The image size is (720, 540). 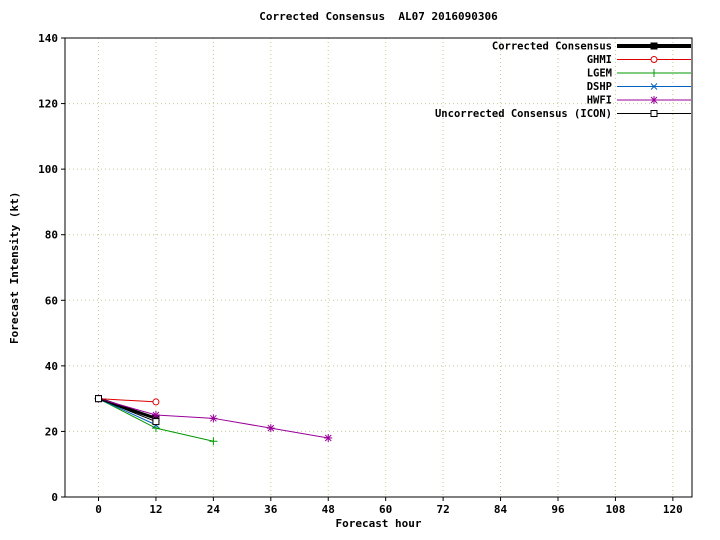 I want to click on x-tick-label: 12, so click(x=155, y=509).